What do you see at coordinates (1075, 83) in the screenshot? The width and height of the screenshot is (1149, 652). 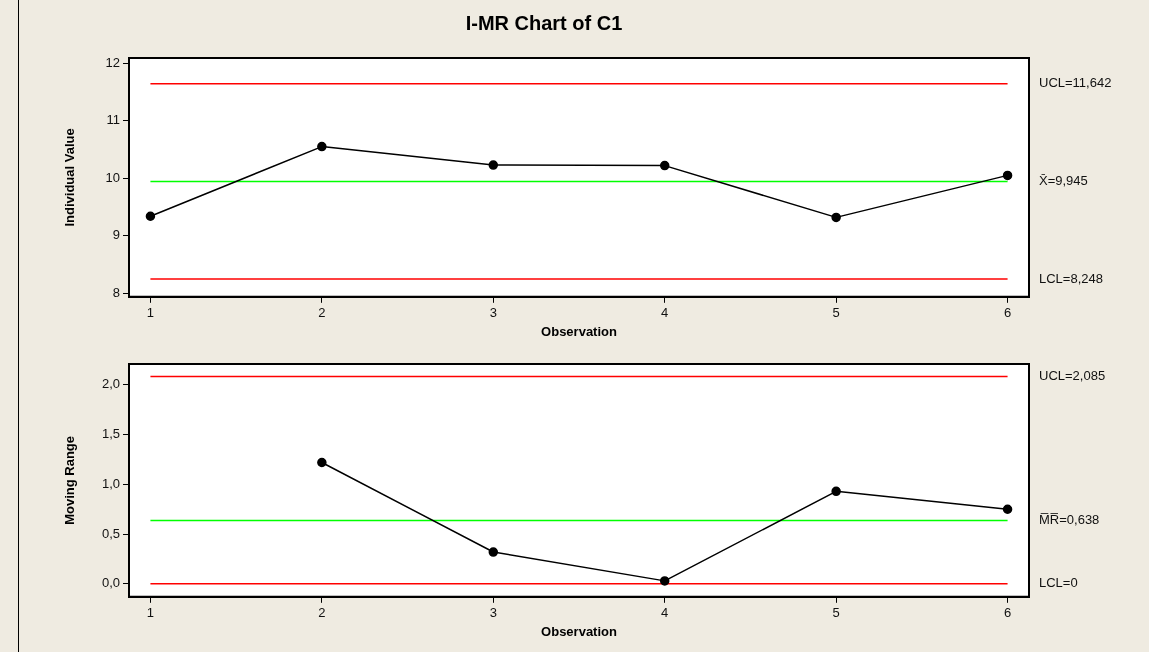 I see `ref-line-label: UCL=11,642` at bounding box center [1075, 83].